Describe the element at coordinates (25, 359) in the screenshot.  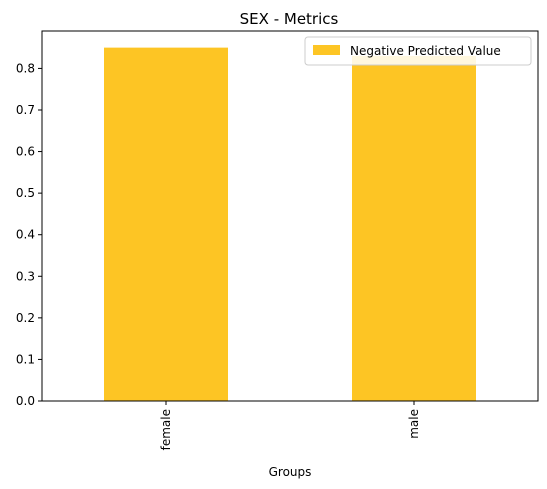
I see `y-tick-label: 0.1` at that location.